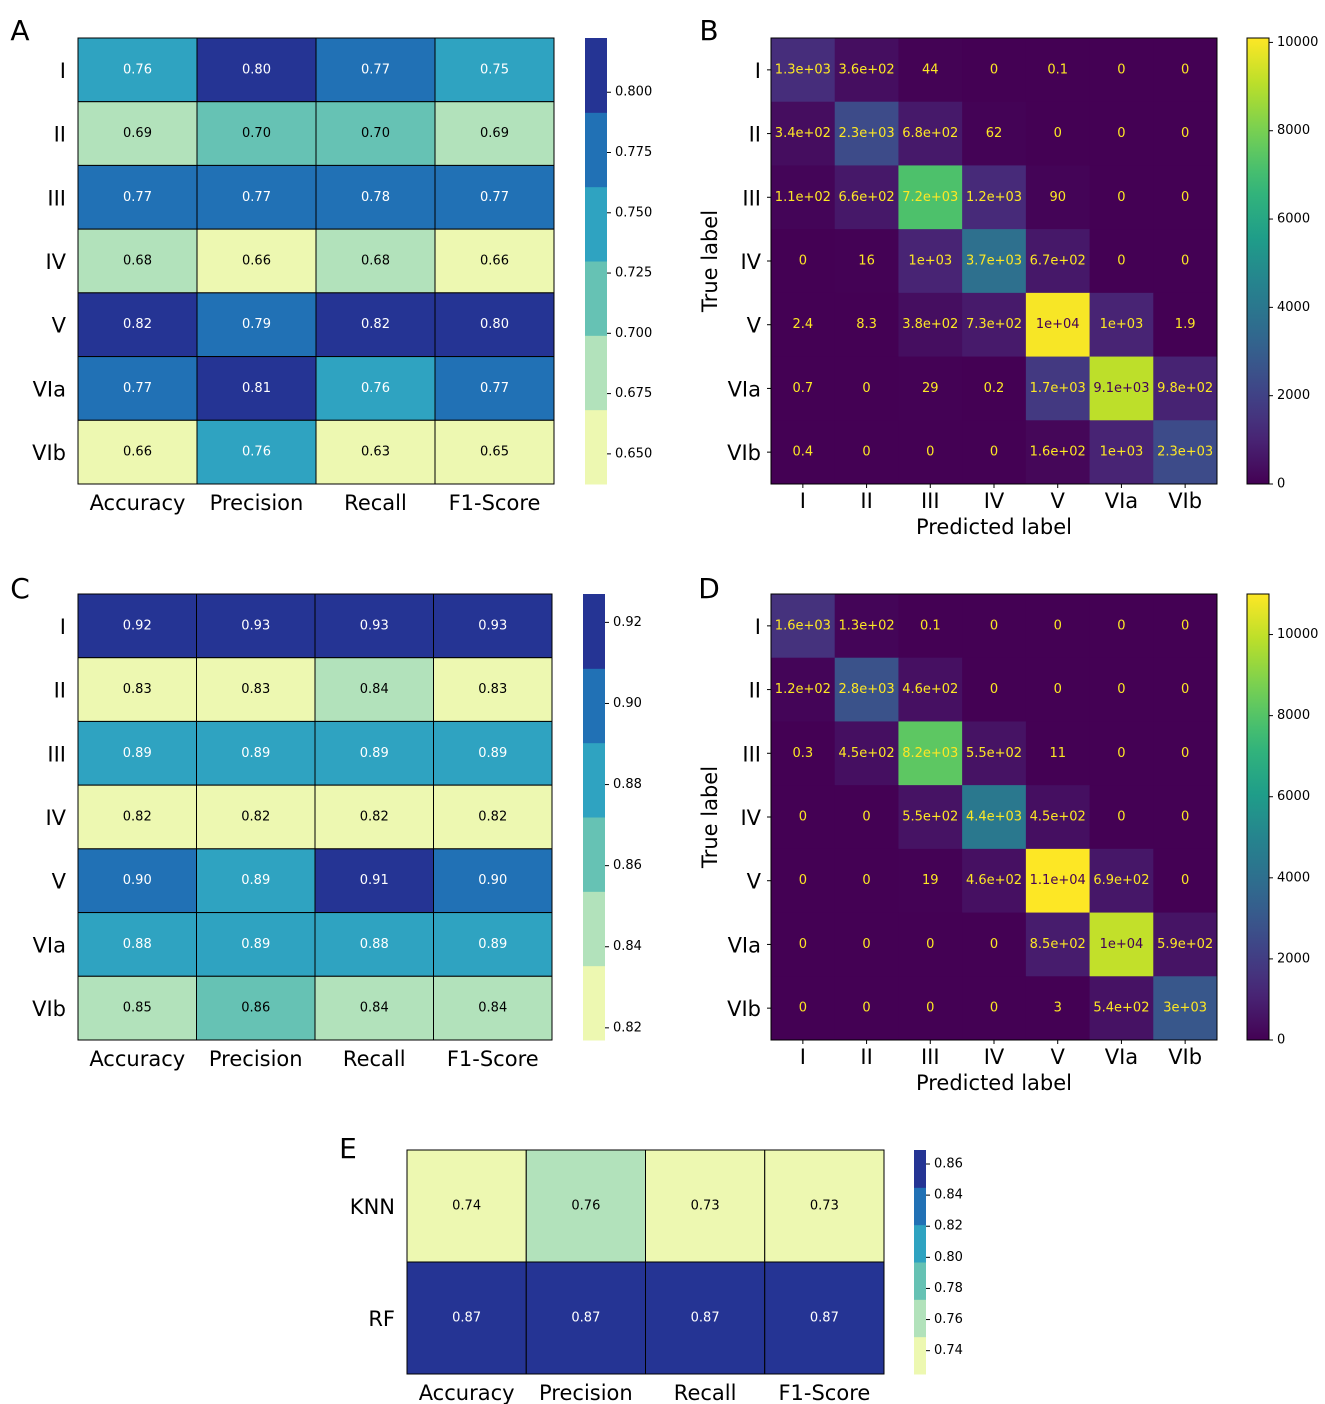  Describe the element at coordinates (744, 453) in the screenshot. I see `y-tick-label: VIb` at that location.